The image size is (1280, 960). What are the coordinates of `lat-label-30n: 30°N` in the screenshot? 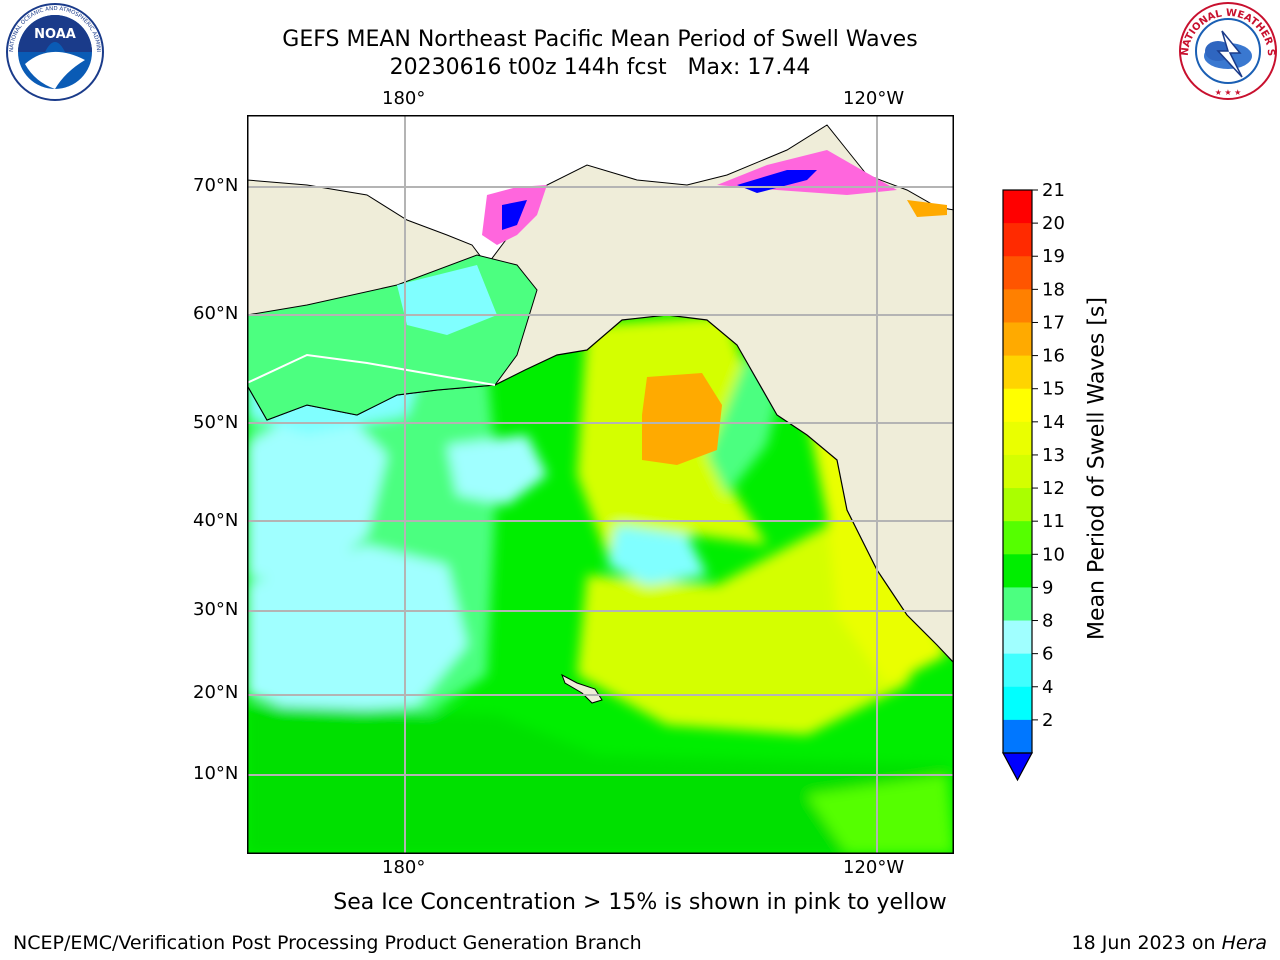 It's located at (216, 609).